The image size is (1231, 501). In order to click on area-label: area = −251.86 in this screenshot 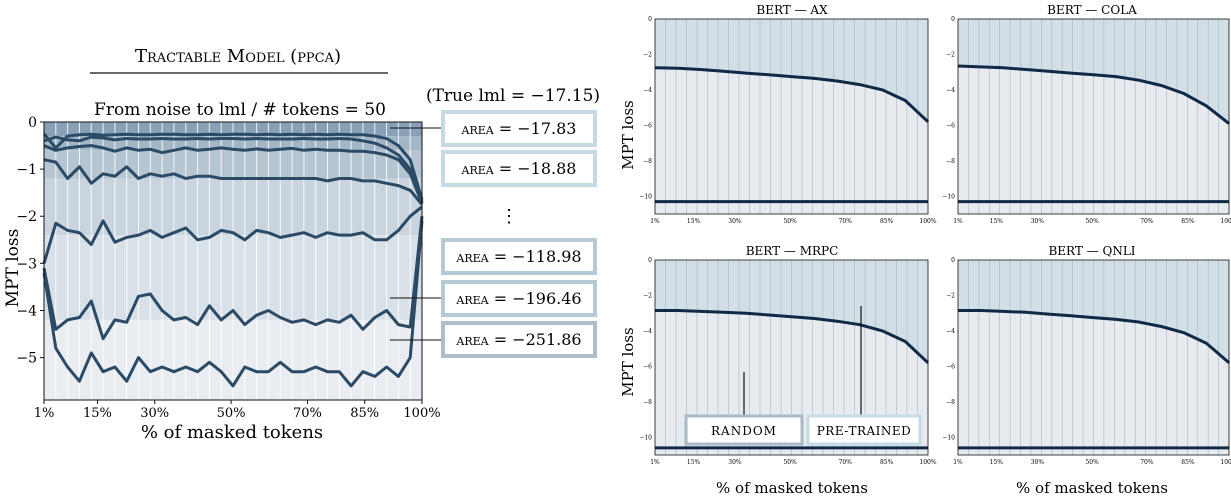, I will do `click(518, 339)`.